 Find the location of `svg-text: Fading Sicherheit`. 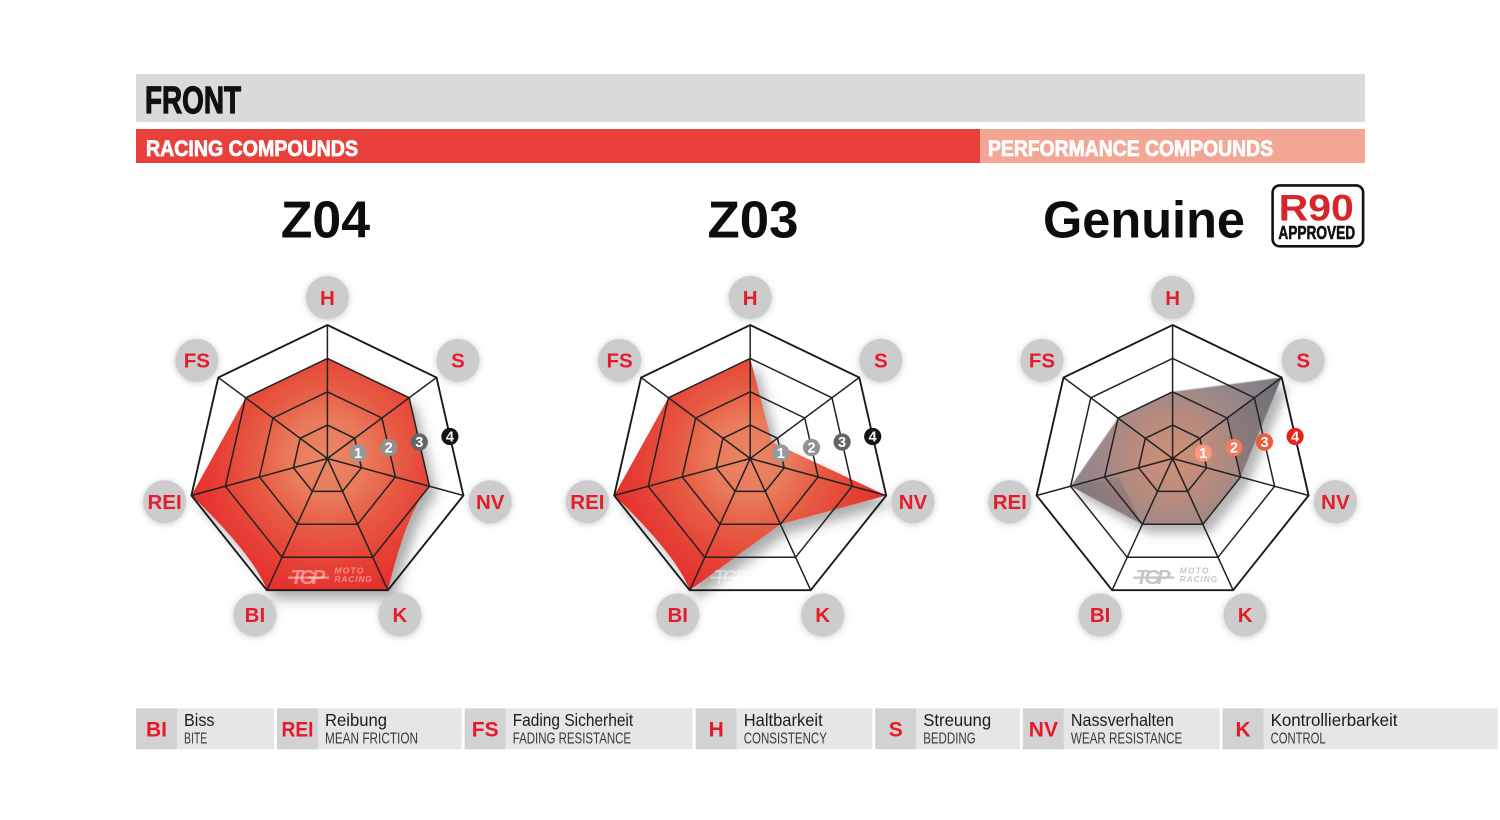

svg-text: Fading Sicherheit is located at coordinates (573, 720).